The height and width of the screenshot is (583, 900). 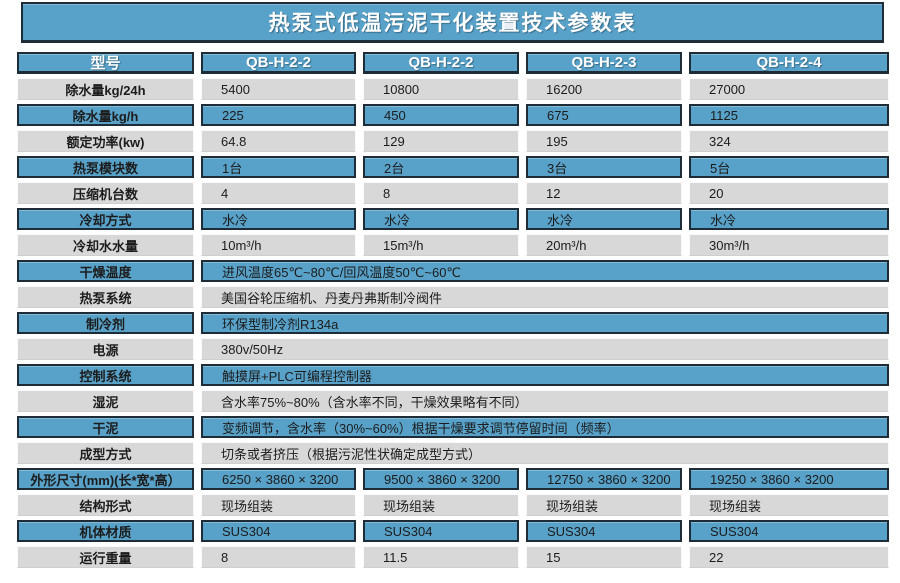 What do you see at coordinates (441, 115) in the screenshot?
I see `value-cell: 450` at bounding box center [441, 115].